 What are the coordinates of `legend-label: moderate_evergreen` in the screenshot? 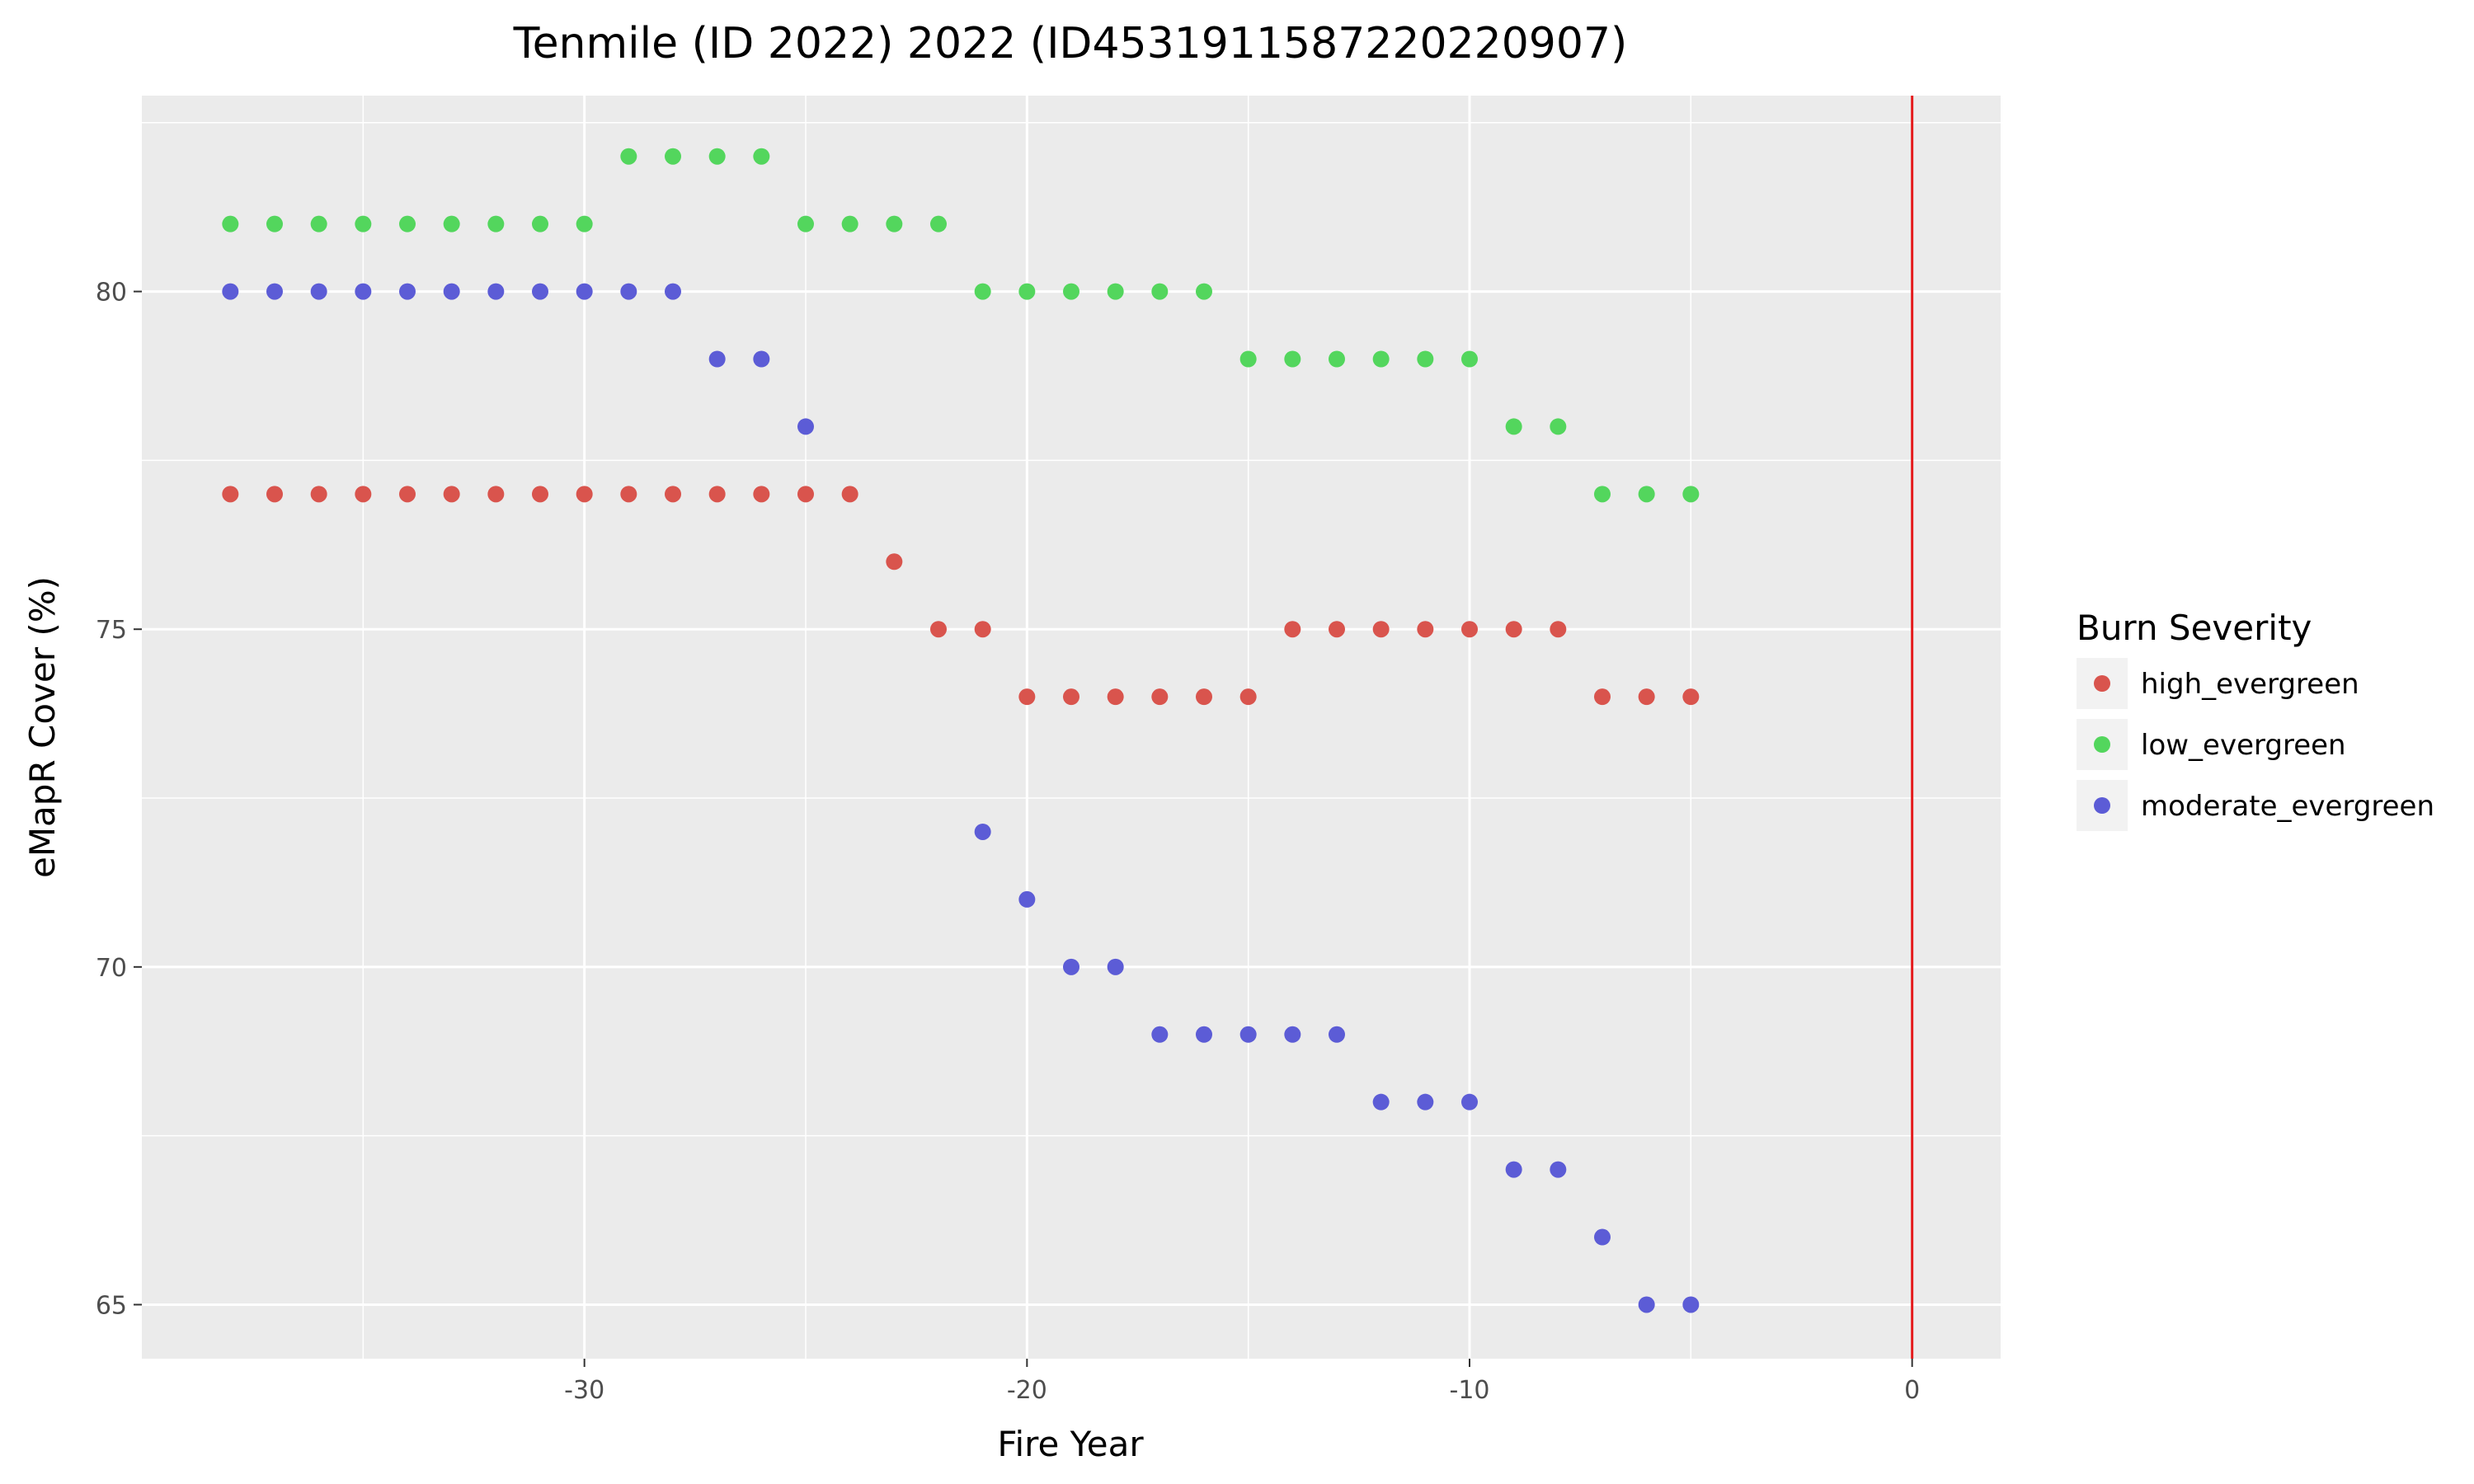 It's located at (2287, 806).